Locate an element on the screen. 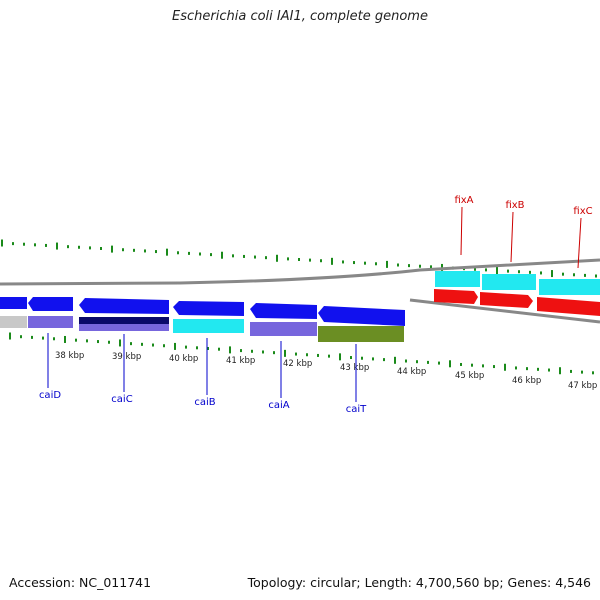 The image size is (600, 600). gene-label-caiC: caiC is located at coordinates (121, 399).